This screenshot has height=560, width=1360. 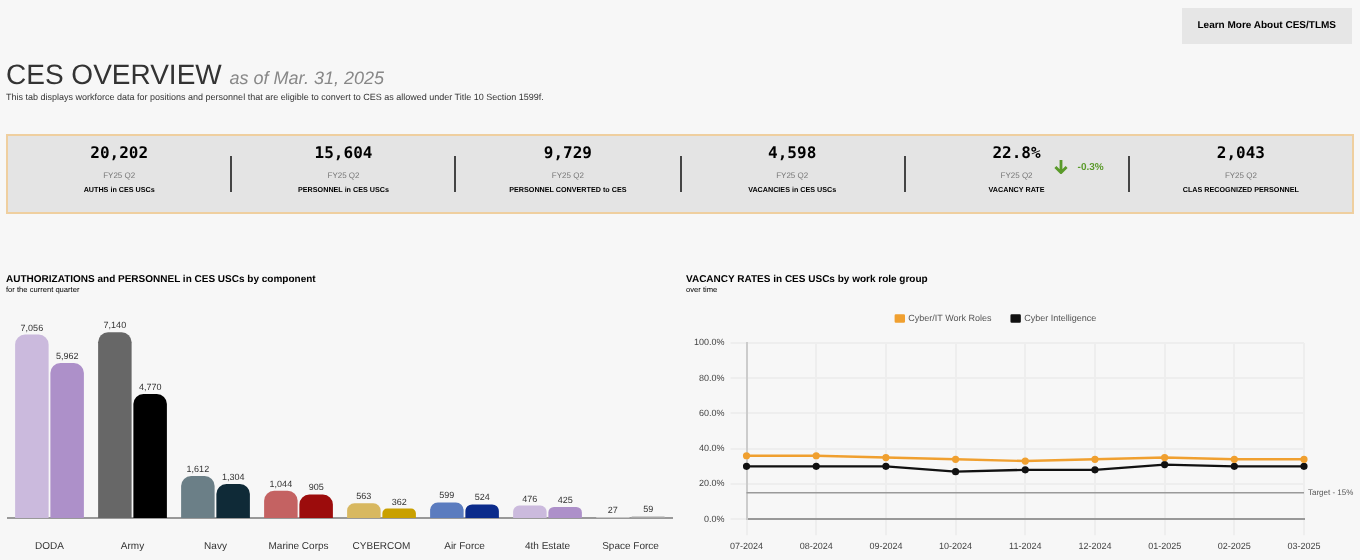 I want to click on text: 22.8%, so click(x=1016, y=153).